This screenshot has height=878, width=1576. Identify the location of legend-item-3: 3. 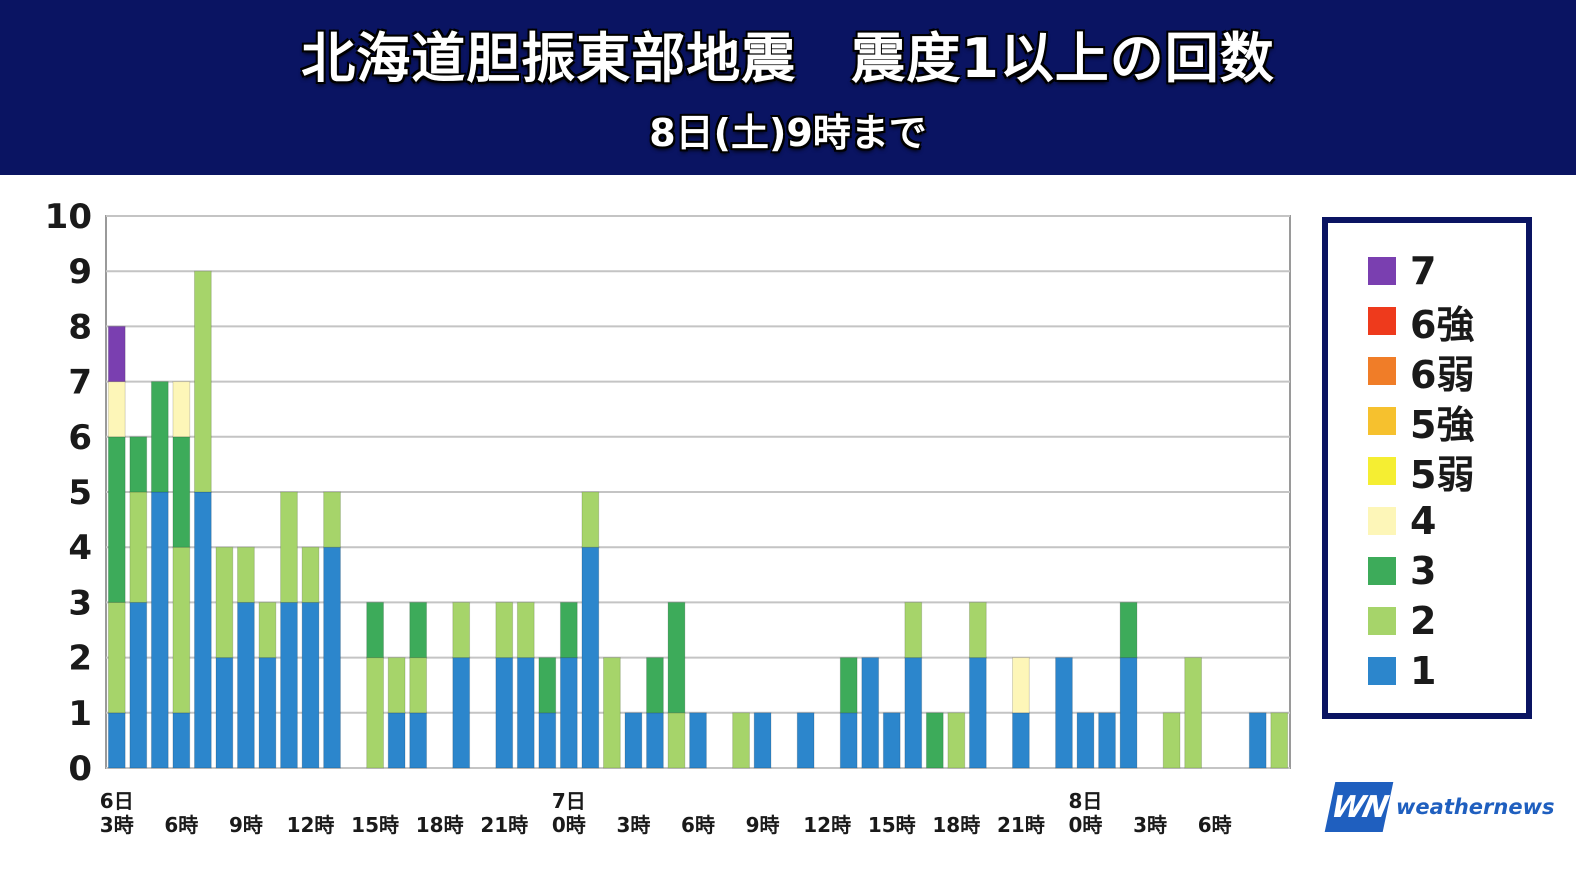
(1402, 571).